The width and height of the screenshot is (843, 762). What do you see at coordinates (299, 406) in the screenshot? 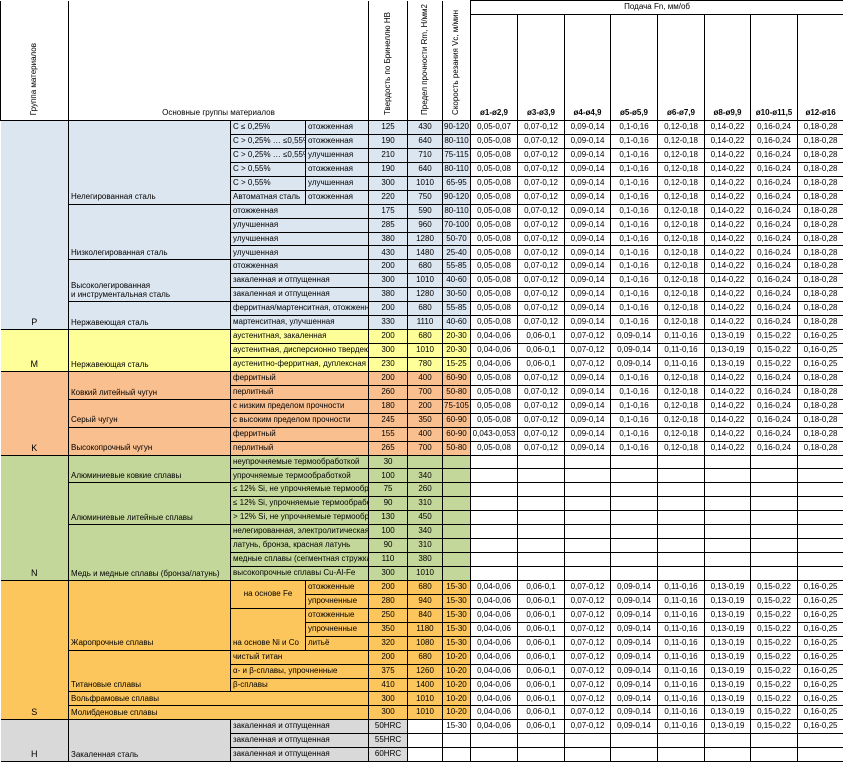
I see `cell: с низким пределом прочности` at bounding box center [299, 406].